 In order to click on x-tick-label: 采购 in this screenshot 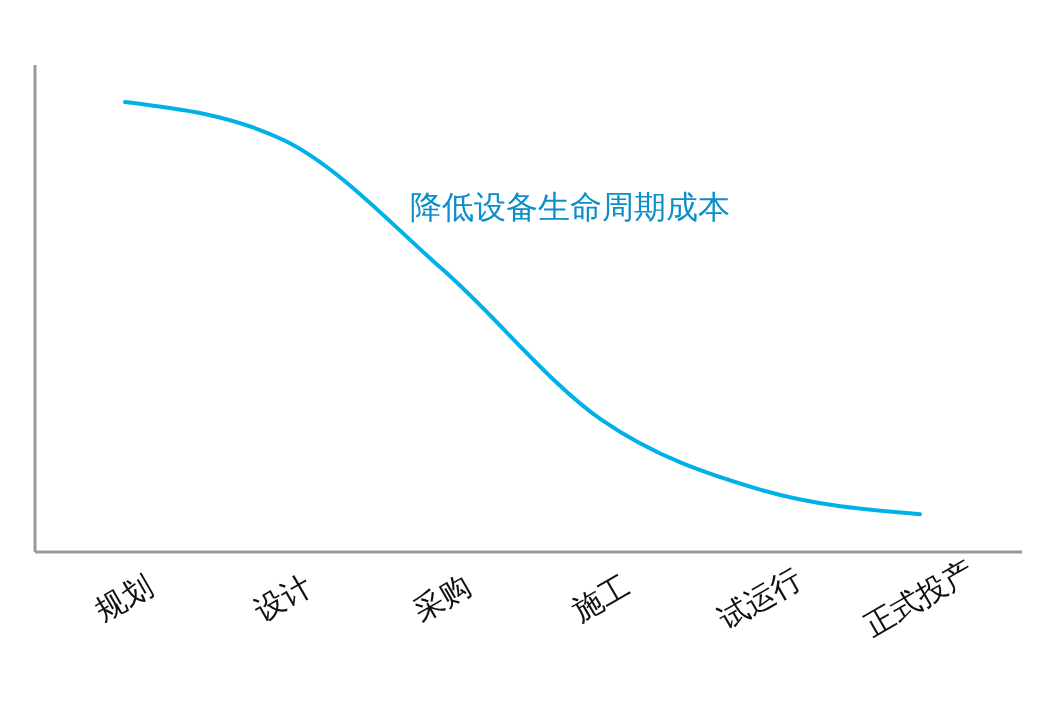, I will do `click(442, 598)`.